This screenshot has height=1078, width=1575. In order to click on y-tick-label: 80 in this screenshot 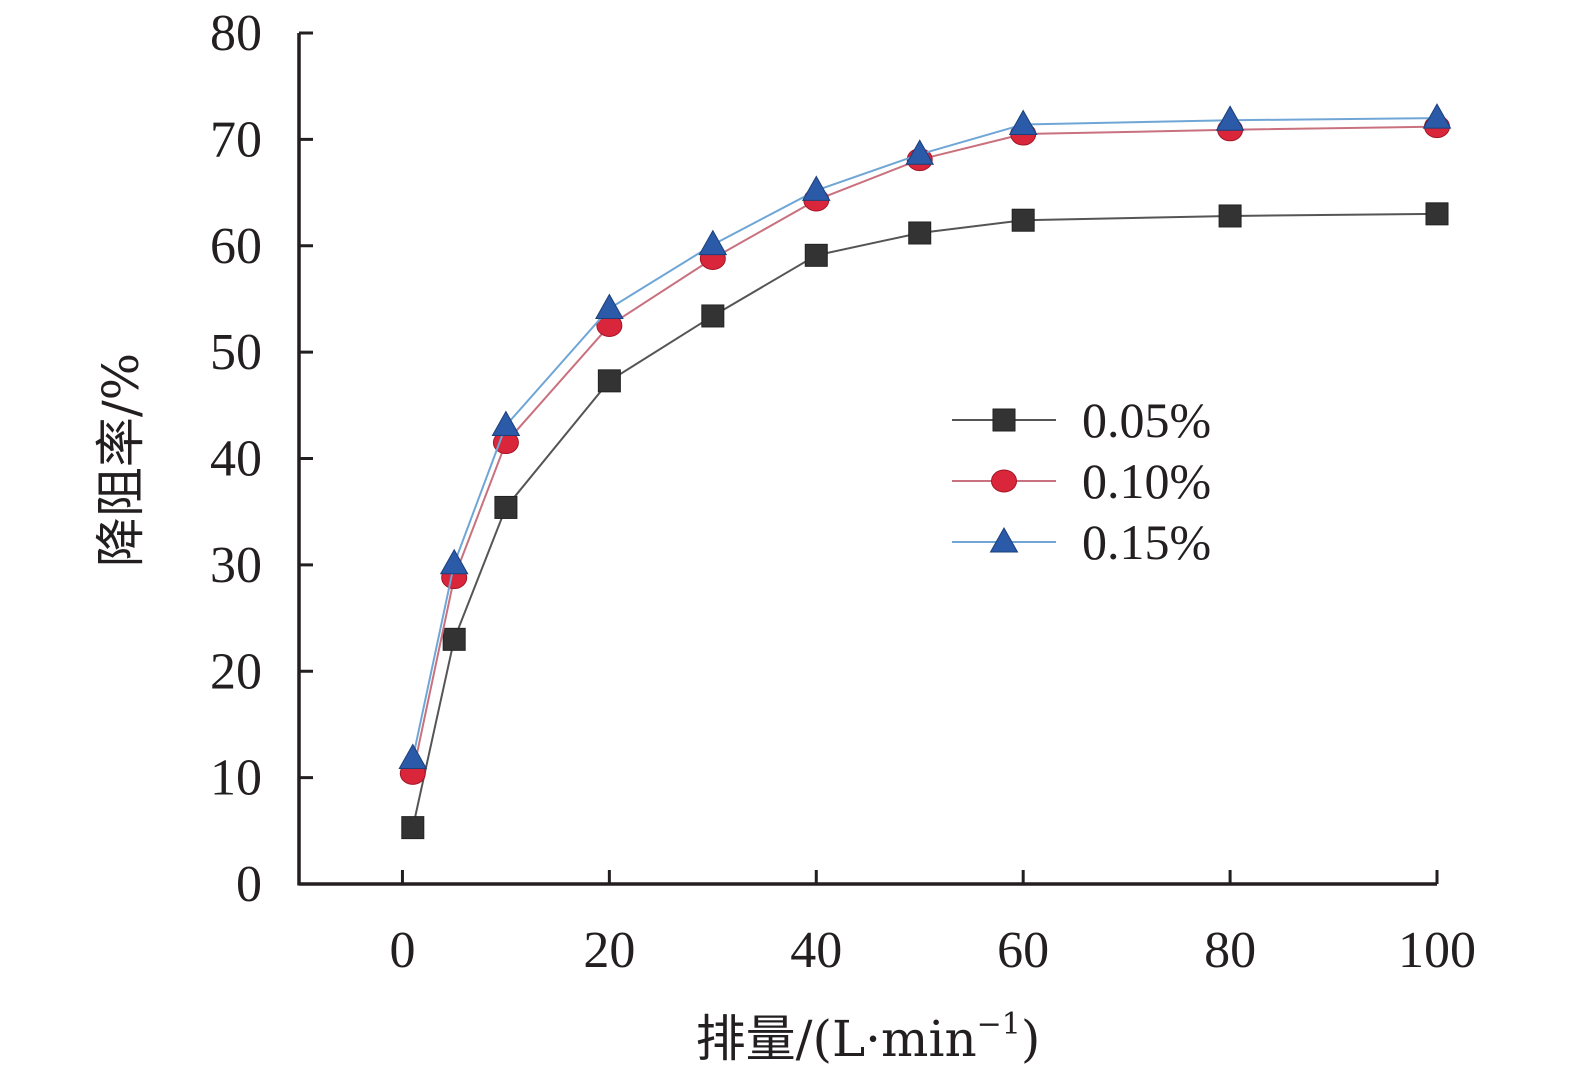, I will do `click(236, 33)`.